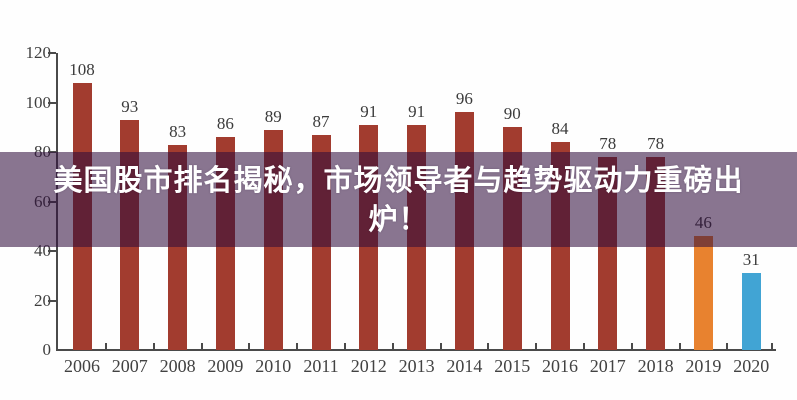 The image size is (797, 400). Describe the element at coordinates (560, 366) in the screenshot. I see `x-tick-label-2016: 2016` at that location.